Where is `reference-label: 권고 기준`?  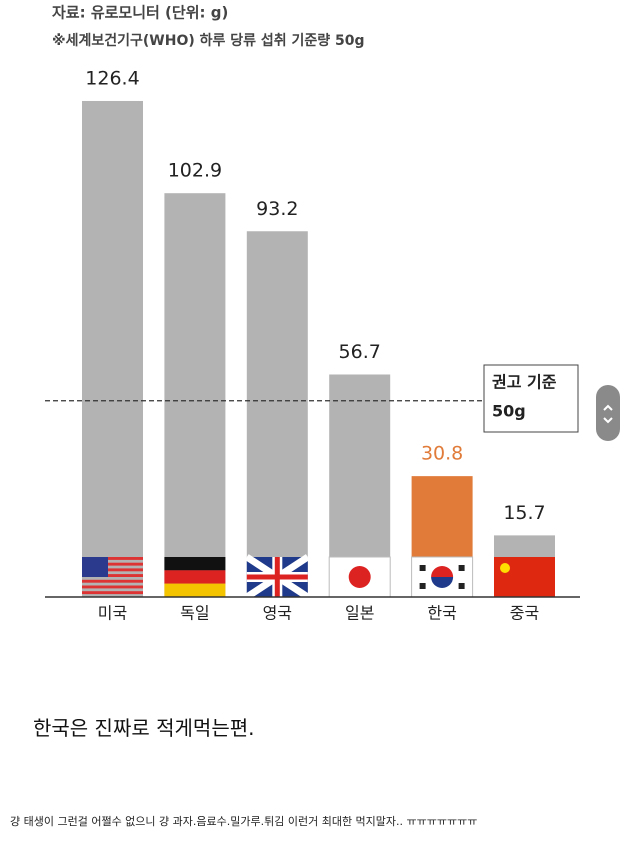 reference-label: 권고 기준 is located at coordinates (524, 382).